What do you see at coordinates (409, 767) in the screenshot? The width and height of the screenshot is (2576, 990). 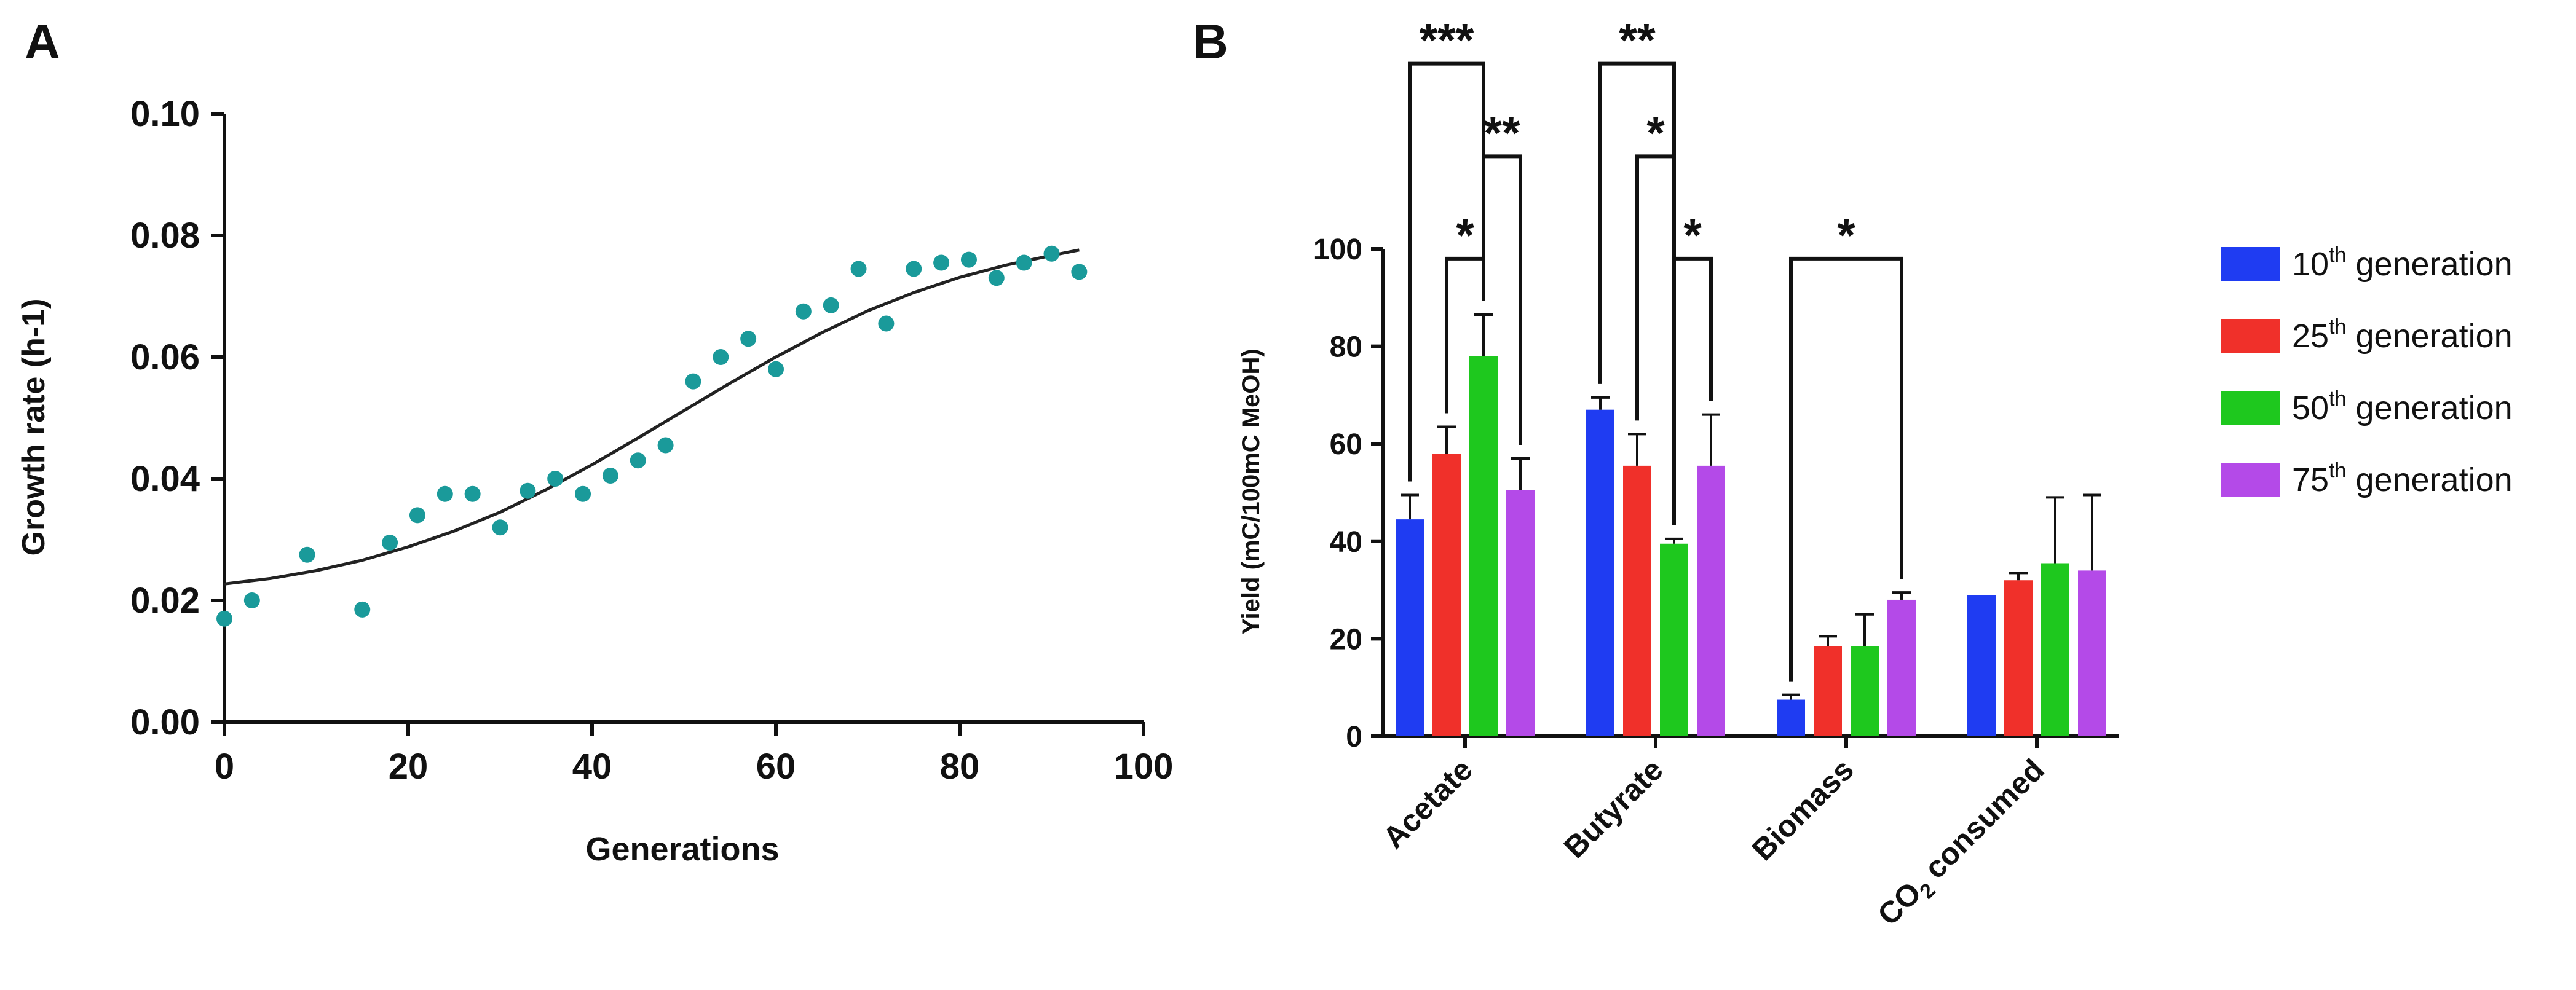 I see `x-tick-label: 20` at bounding box center [409, 767].